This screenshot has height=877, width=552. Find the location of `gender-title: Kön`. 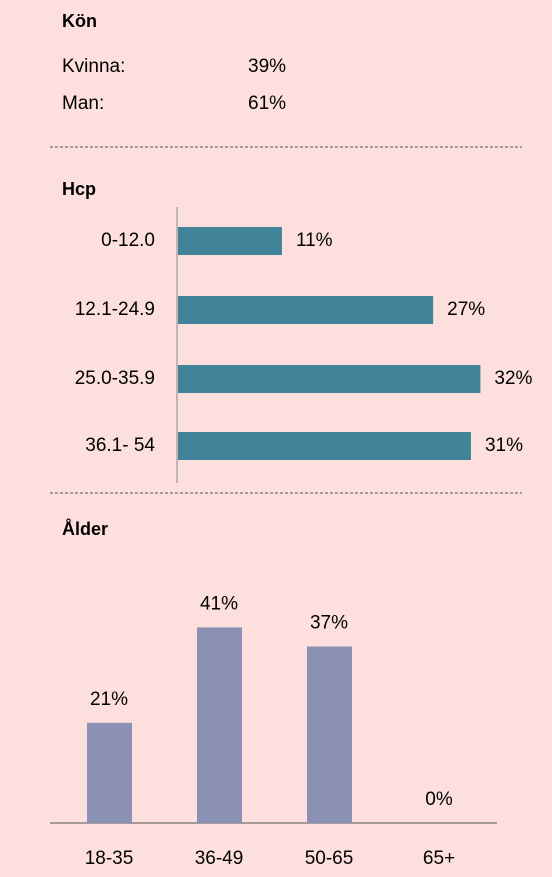

gender-title: Kön is located at coordinates (79, 21).